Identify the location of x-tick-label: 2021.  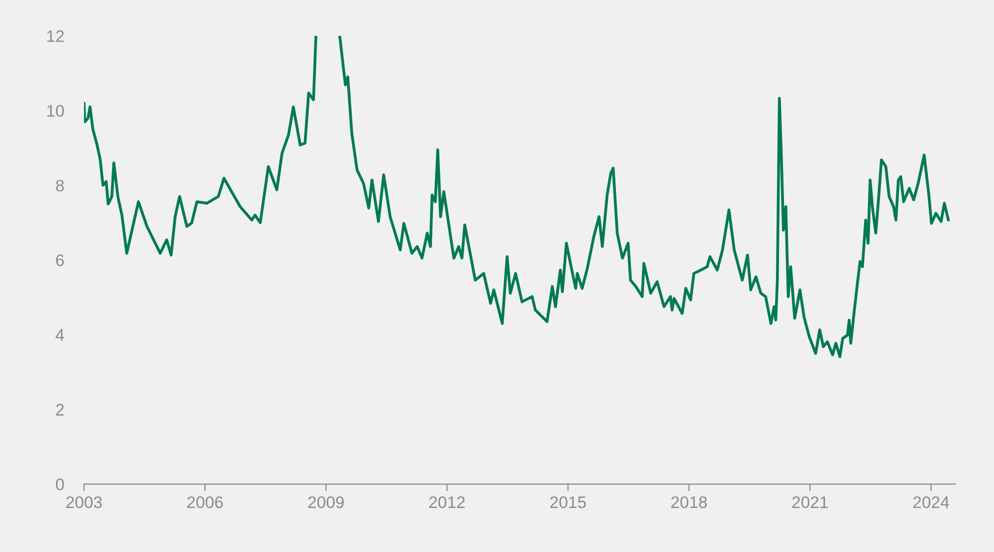
(810, 502).